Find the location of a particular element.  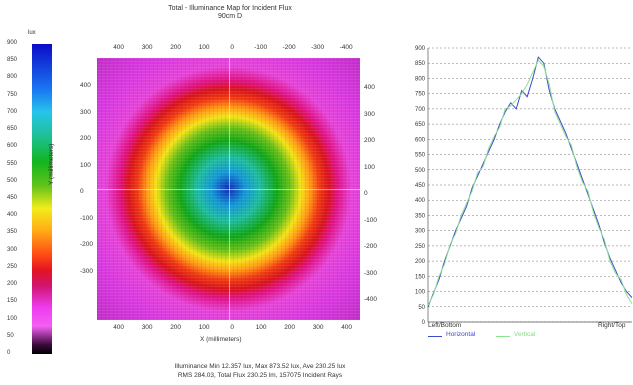

colorbar-unit: lux is located at coordinates (32, 33).